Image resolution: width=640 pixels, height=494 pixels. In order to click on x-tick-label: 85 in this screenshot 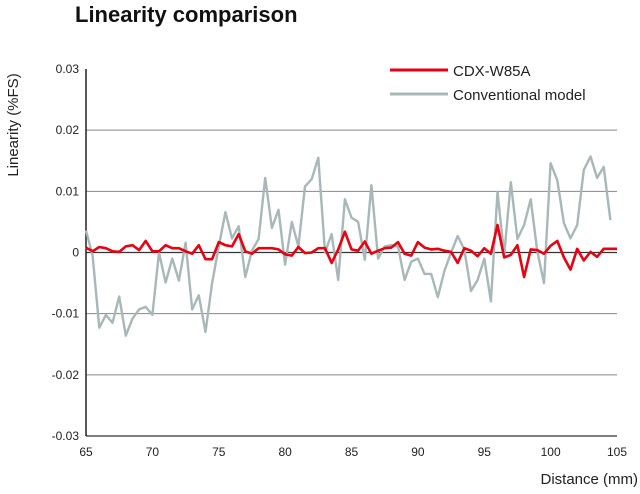, I will do `click(352, 452)`.